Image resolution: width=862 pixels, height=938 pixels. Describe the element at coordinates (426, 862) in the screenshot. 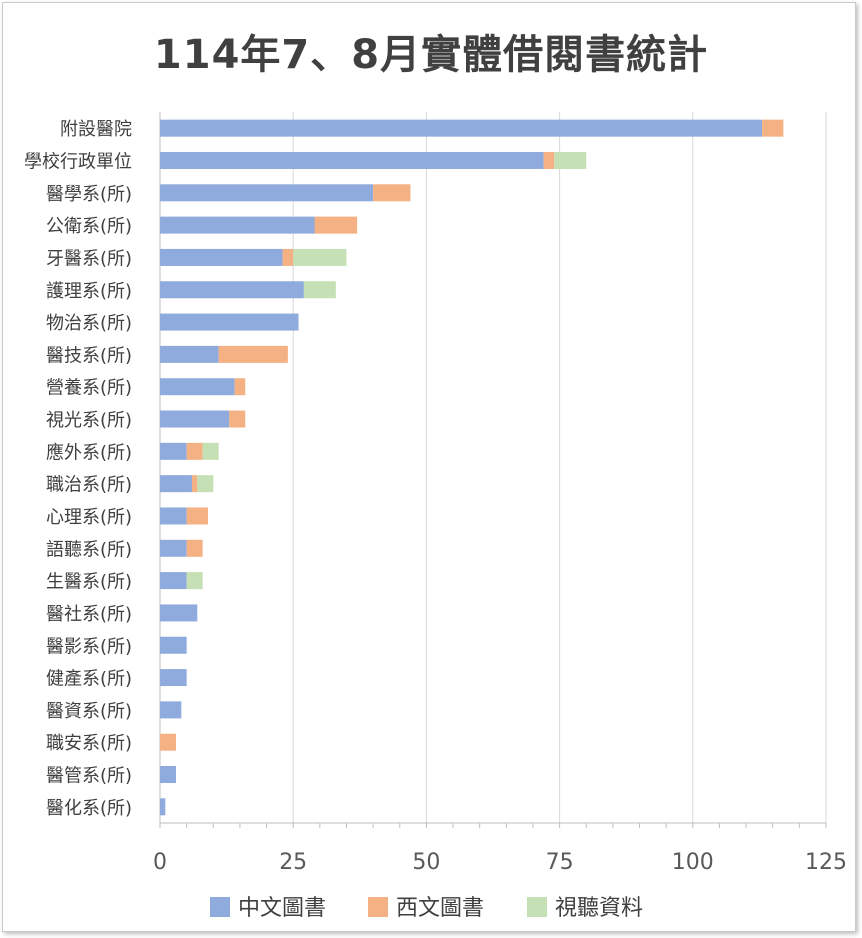

I see `x-tick-label: 50` at that location.